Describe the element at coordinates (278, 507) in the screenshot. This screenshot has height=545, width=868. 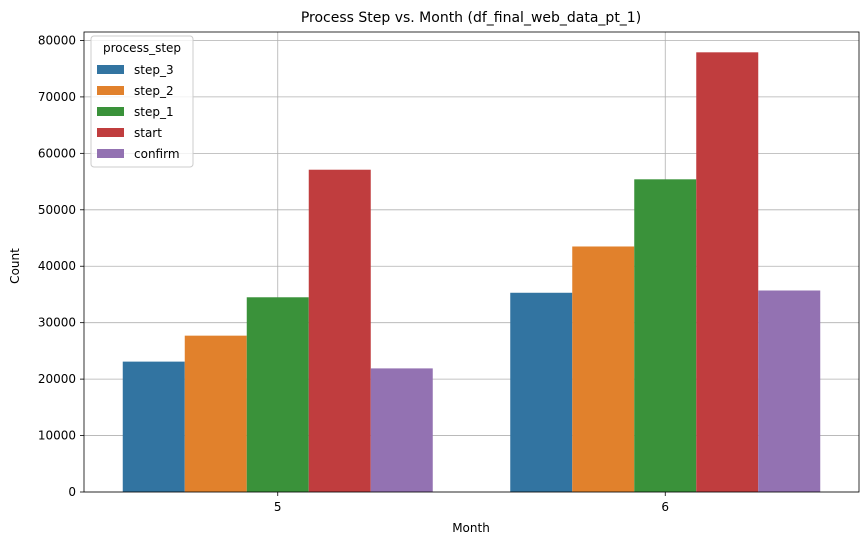
I see `x-tick-label: 5` at that location.